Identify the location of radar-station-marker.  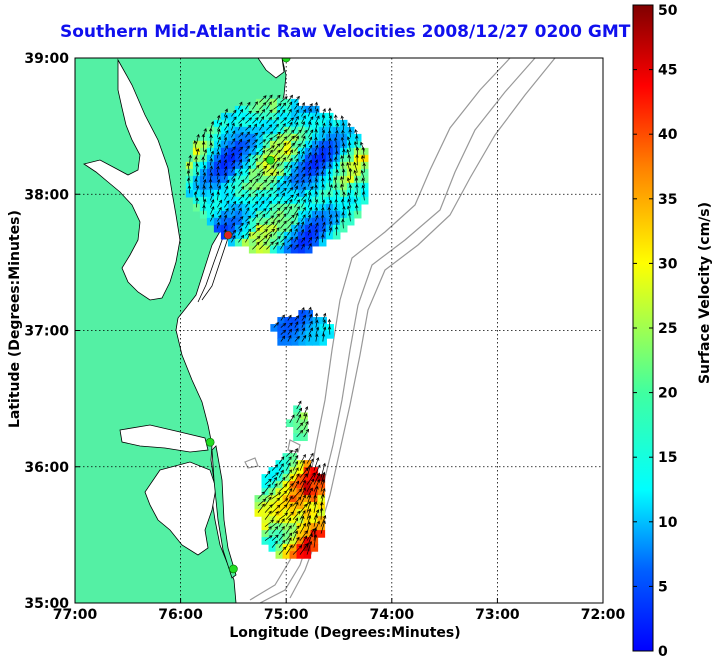
(228, 235).